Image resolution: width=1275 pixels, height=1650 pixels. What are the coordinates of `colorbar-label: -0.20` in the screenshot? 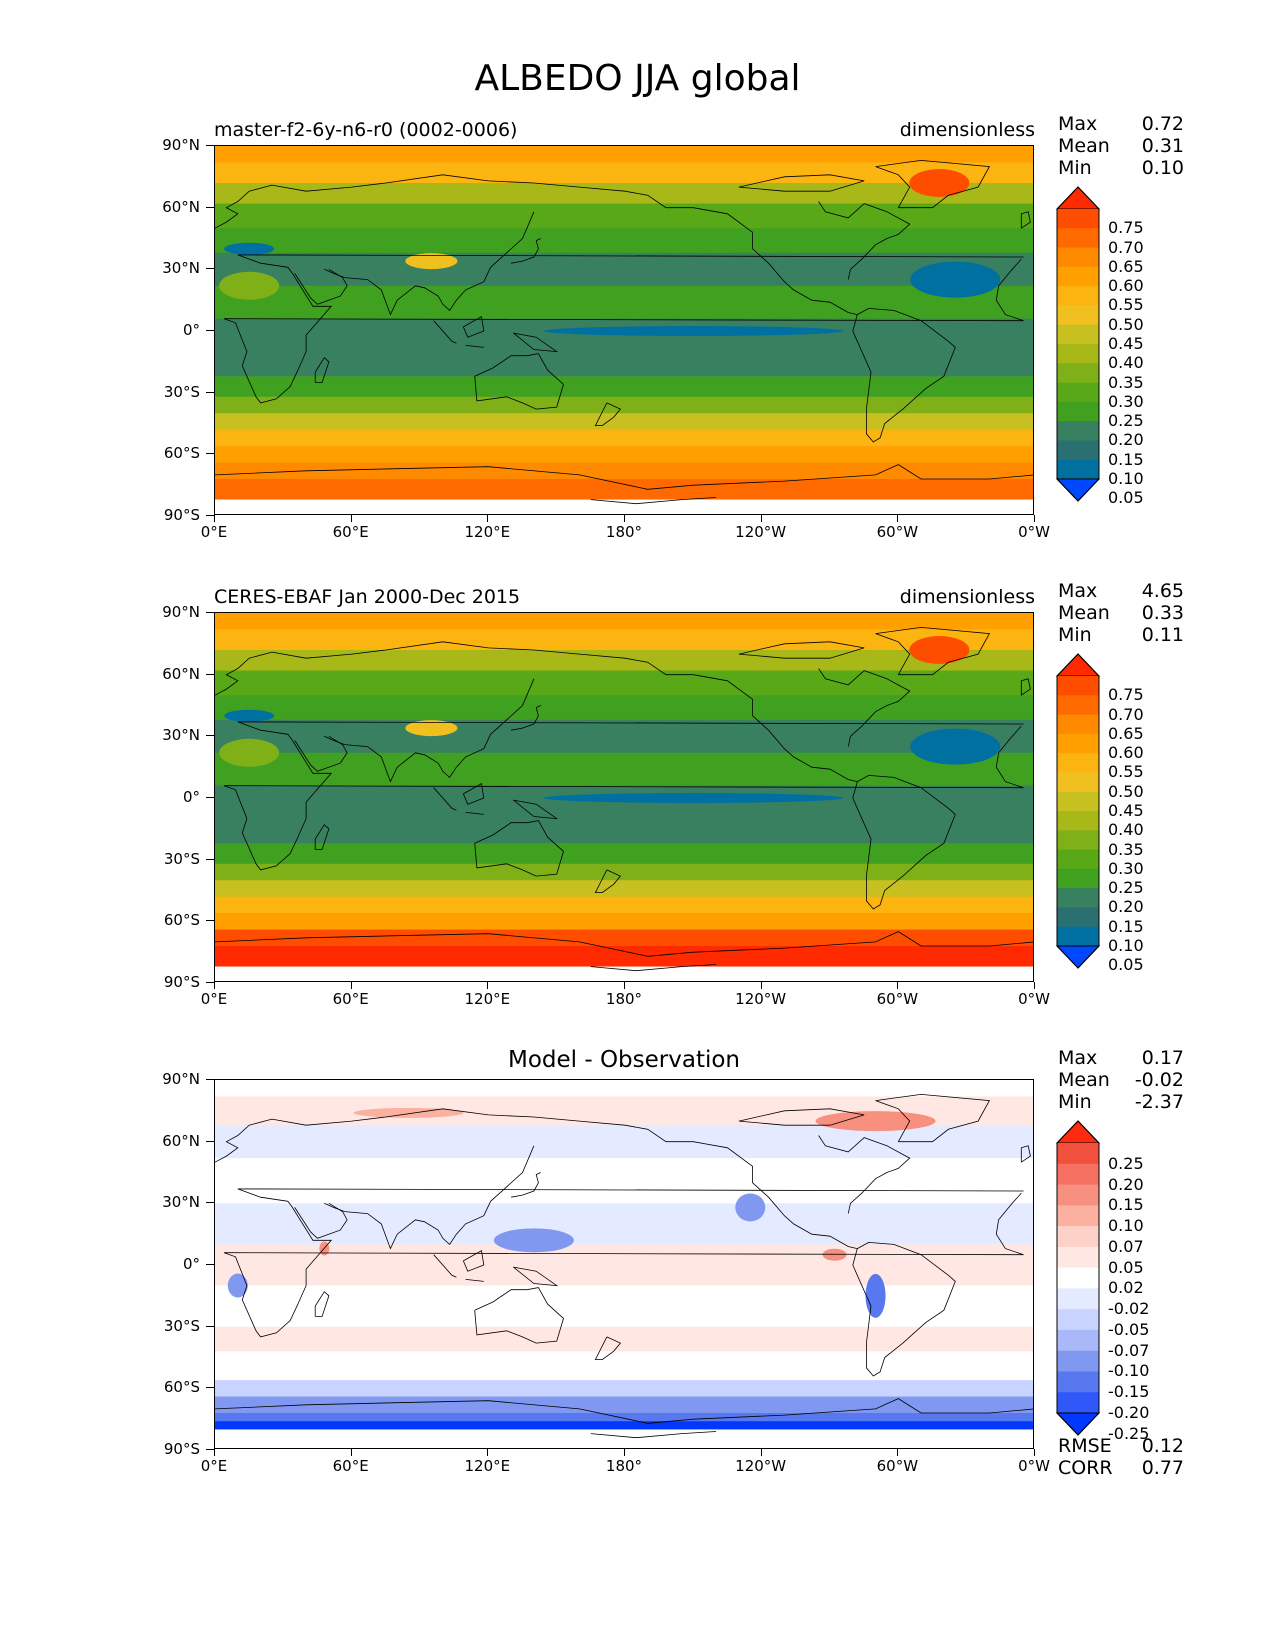 It's located at (1129, 1412).